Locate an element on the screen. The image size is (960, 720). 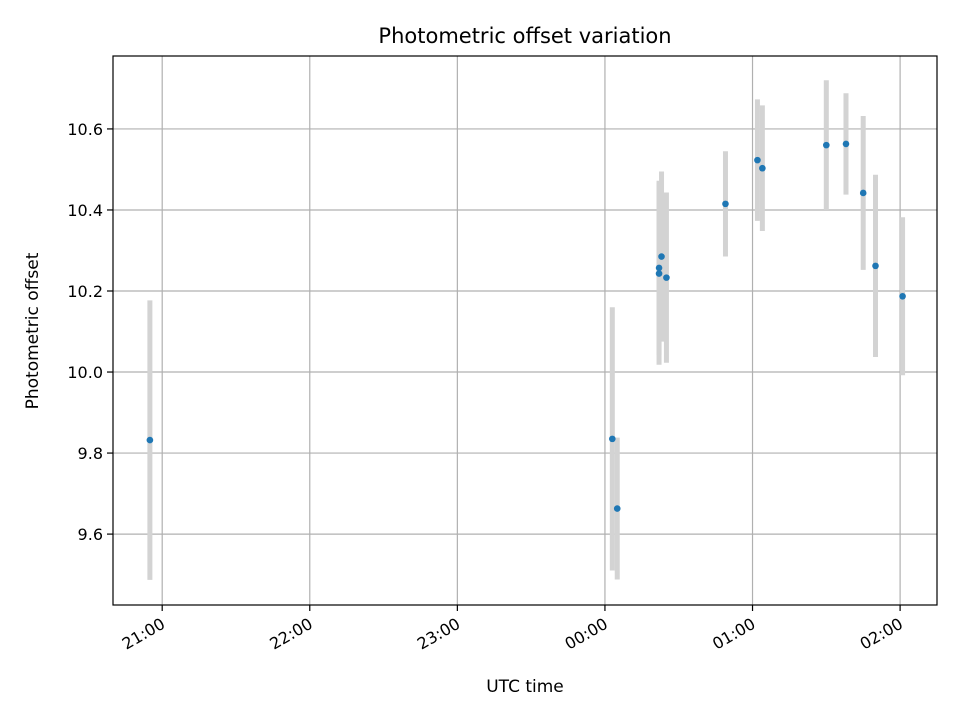
x-tick-label: 00:00 is located at coordinates (586, 634).